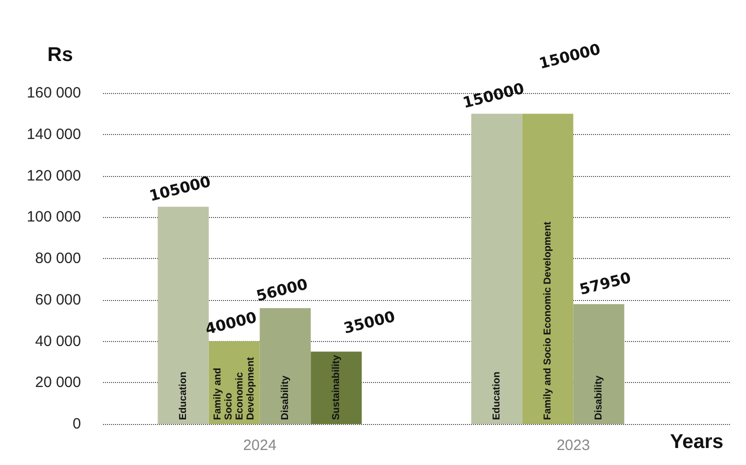  What do you see at coordinates (496, 396) in the screenshot?
I see `text: Education` at bounding box center [496, 396].